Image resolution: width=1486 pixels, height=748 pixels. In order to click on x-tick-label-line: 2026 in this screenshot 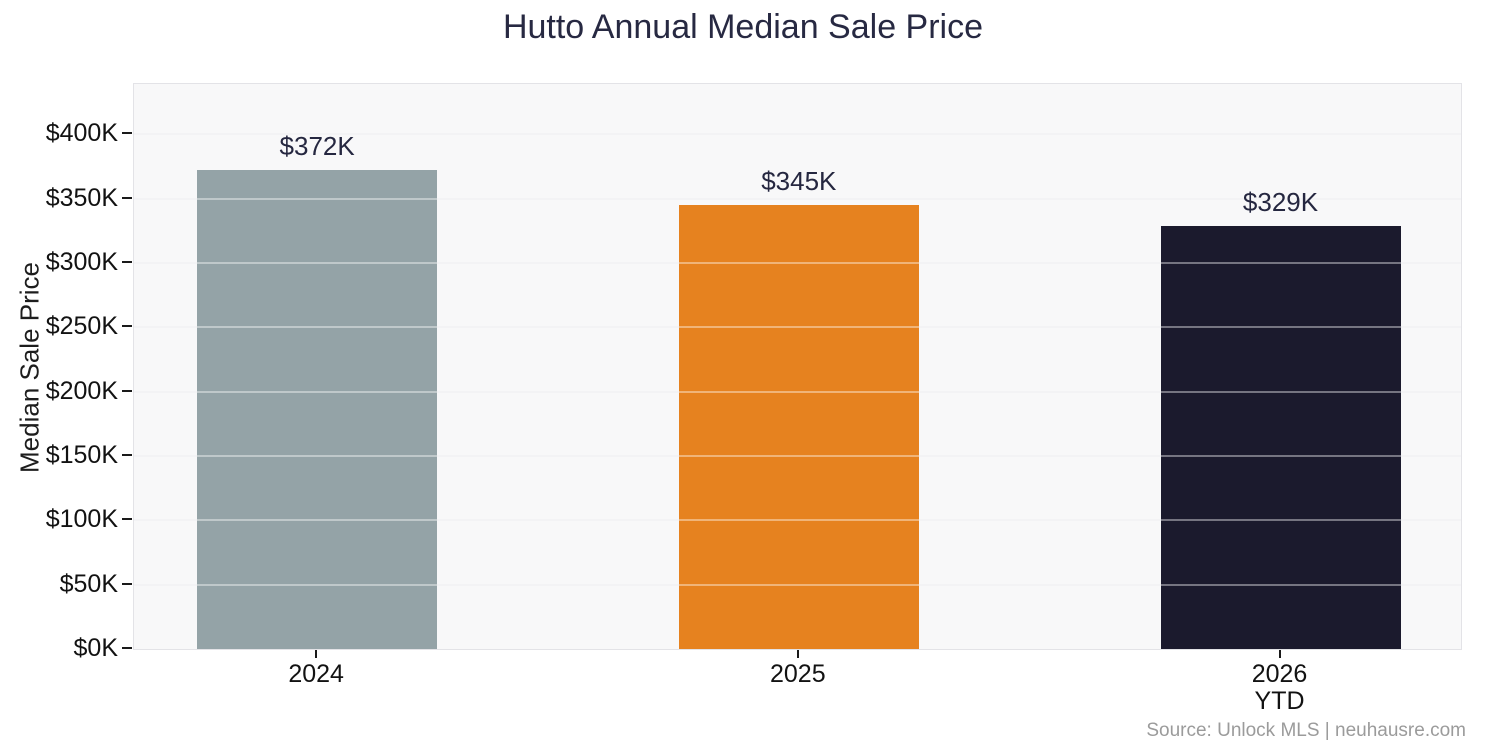, I will do `click(1279, 674)`.